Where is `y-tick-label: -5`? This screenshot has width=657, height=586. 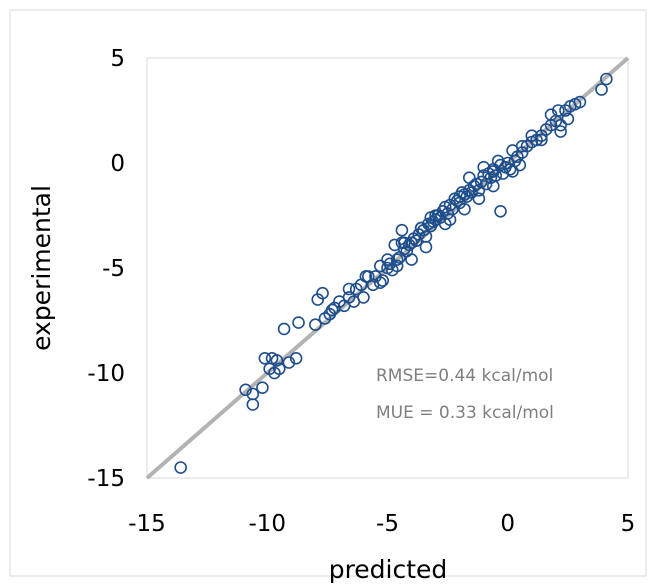 y-tick-label: -5 is located at coordinates (113, 269).